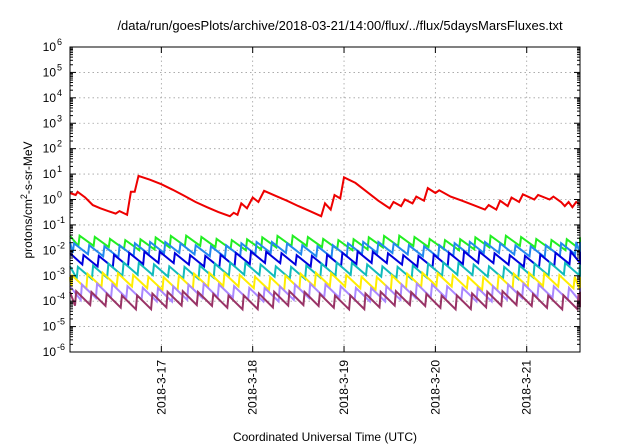 The height and width of the screenshot is (448, 640). I want to click on y-tick-label: 10¹, so click(52, 172).